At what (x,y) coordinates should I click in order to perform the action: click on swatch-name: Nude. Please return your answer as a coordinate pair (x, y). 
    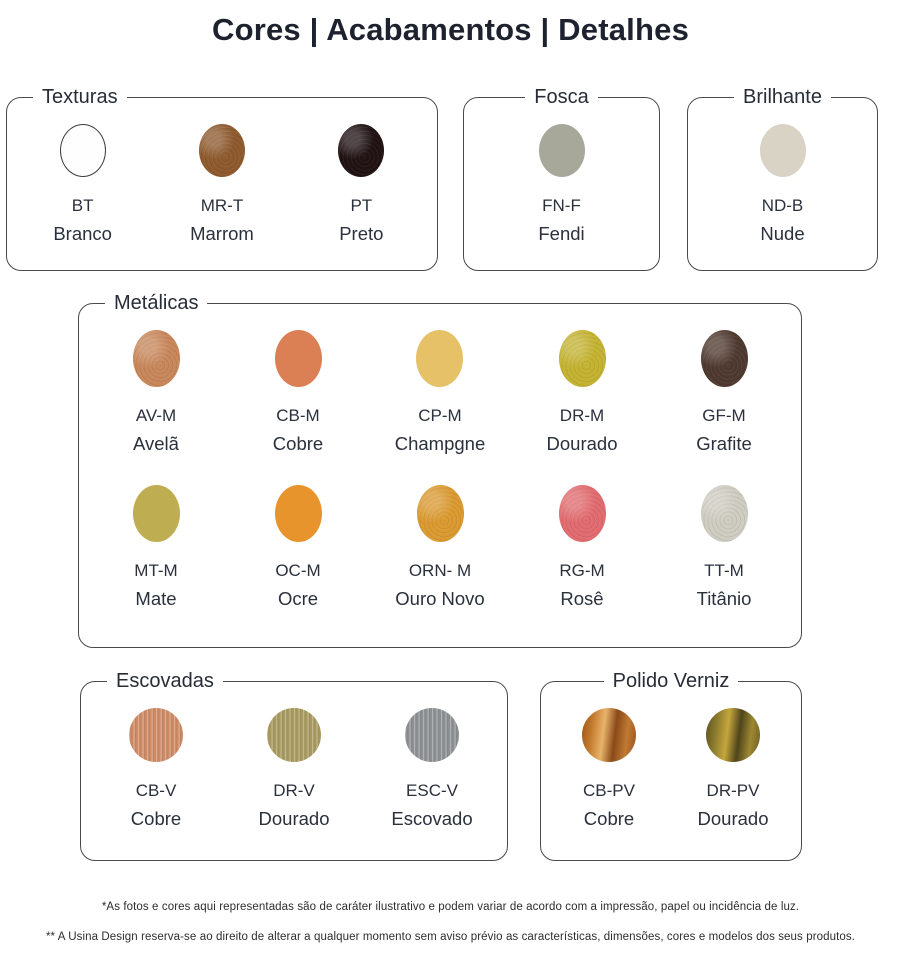
    Looking at the image, I should click on (782, 233).